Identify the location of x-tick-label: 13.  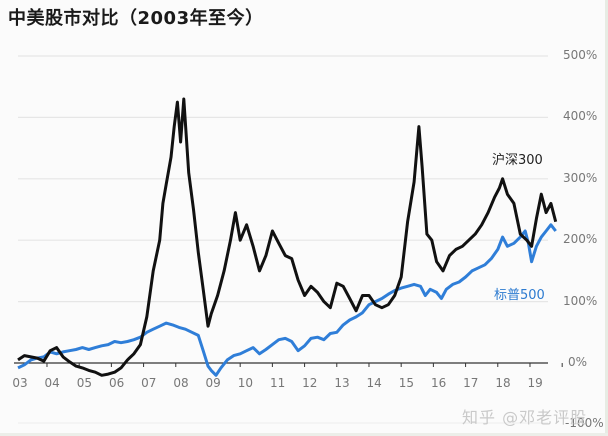
(342, 383).